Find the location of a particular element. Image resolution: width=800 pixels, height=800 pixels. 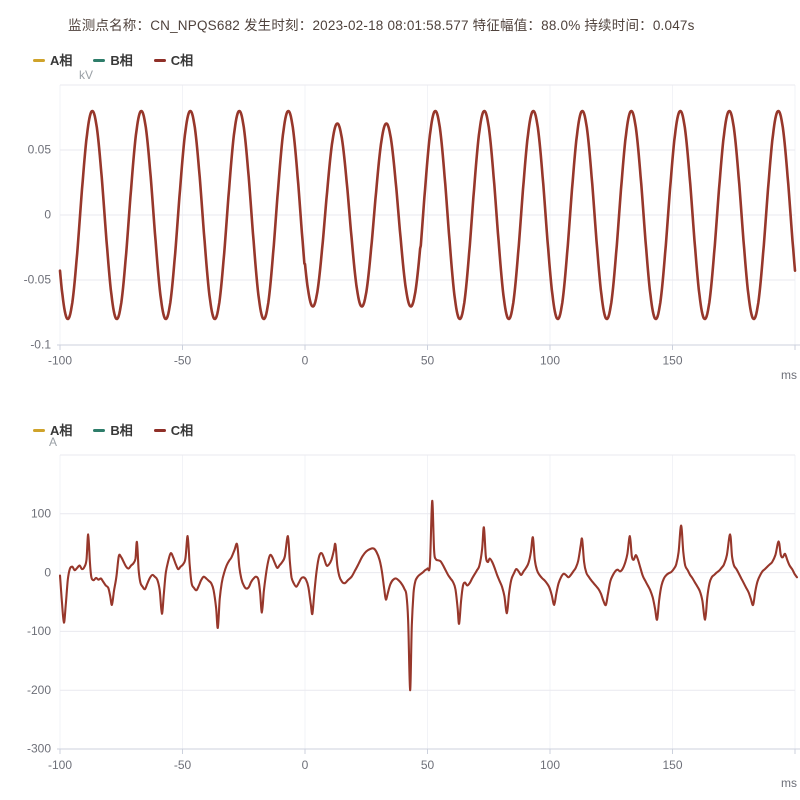

axis-label: 0.05 is located at coordinates (40, 150).